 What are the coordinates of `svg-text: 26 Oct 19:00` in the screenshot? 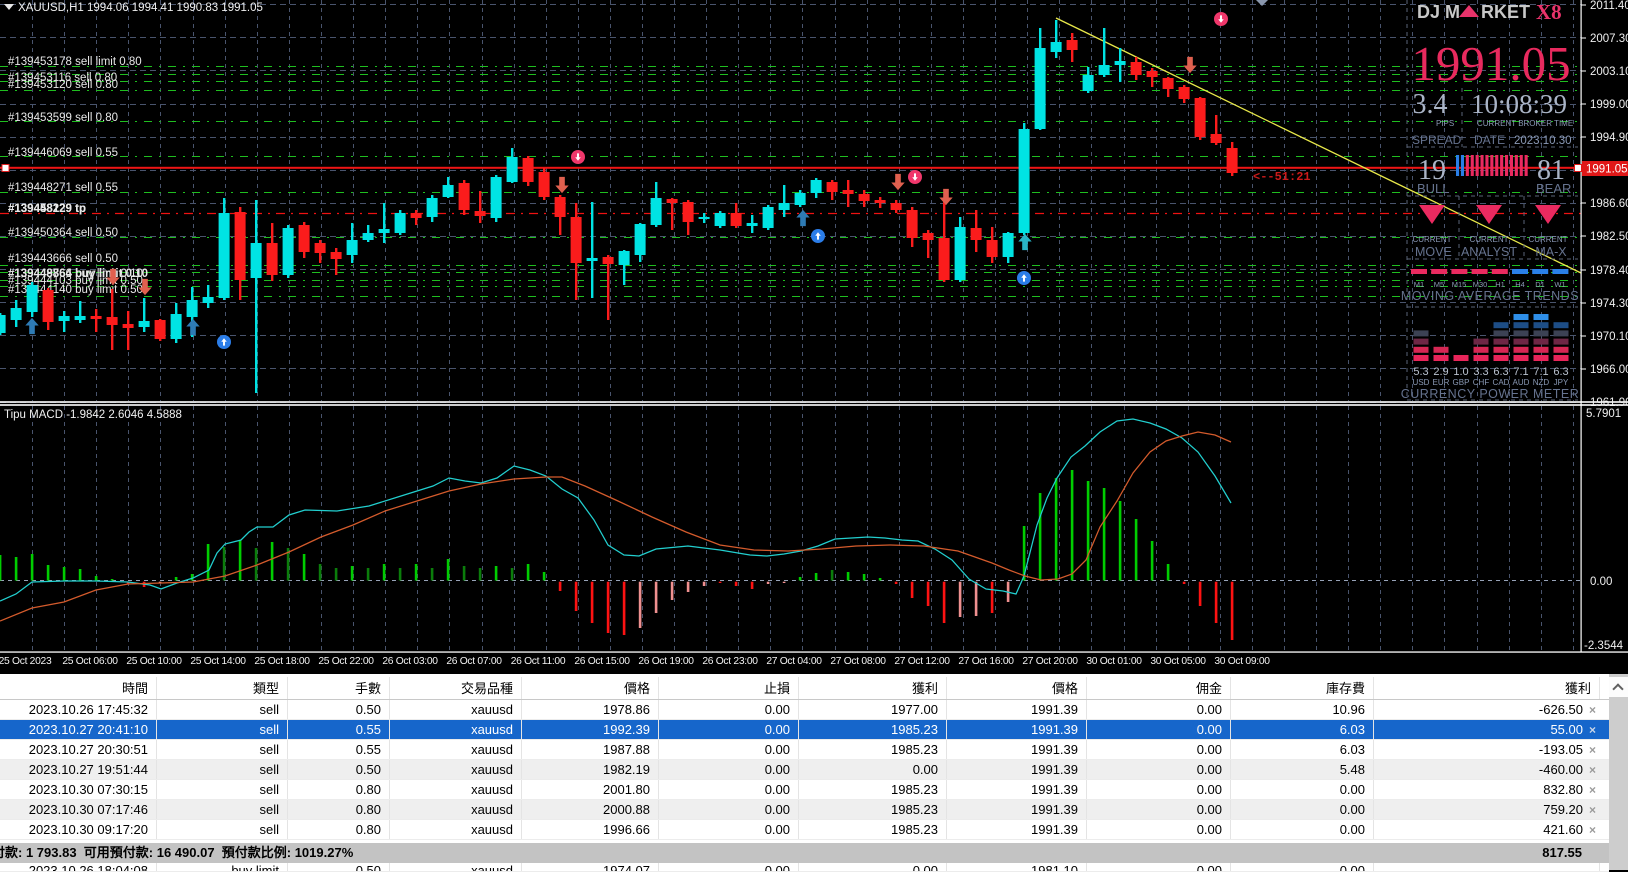 It's located at (666, 661).